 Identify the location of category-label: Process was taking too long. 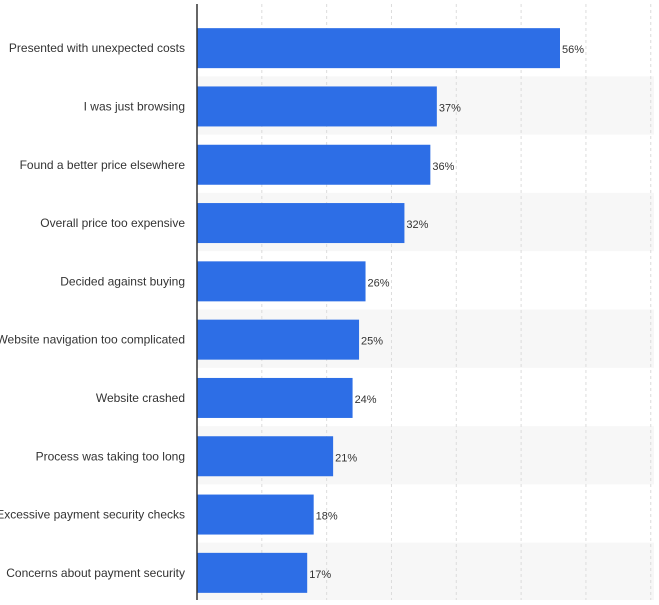
(110, 456).